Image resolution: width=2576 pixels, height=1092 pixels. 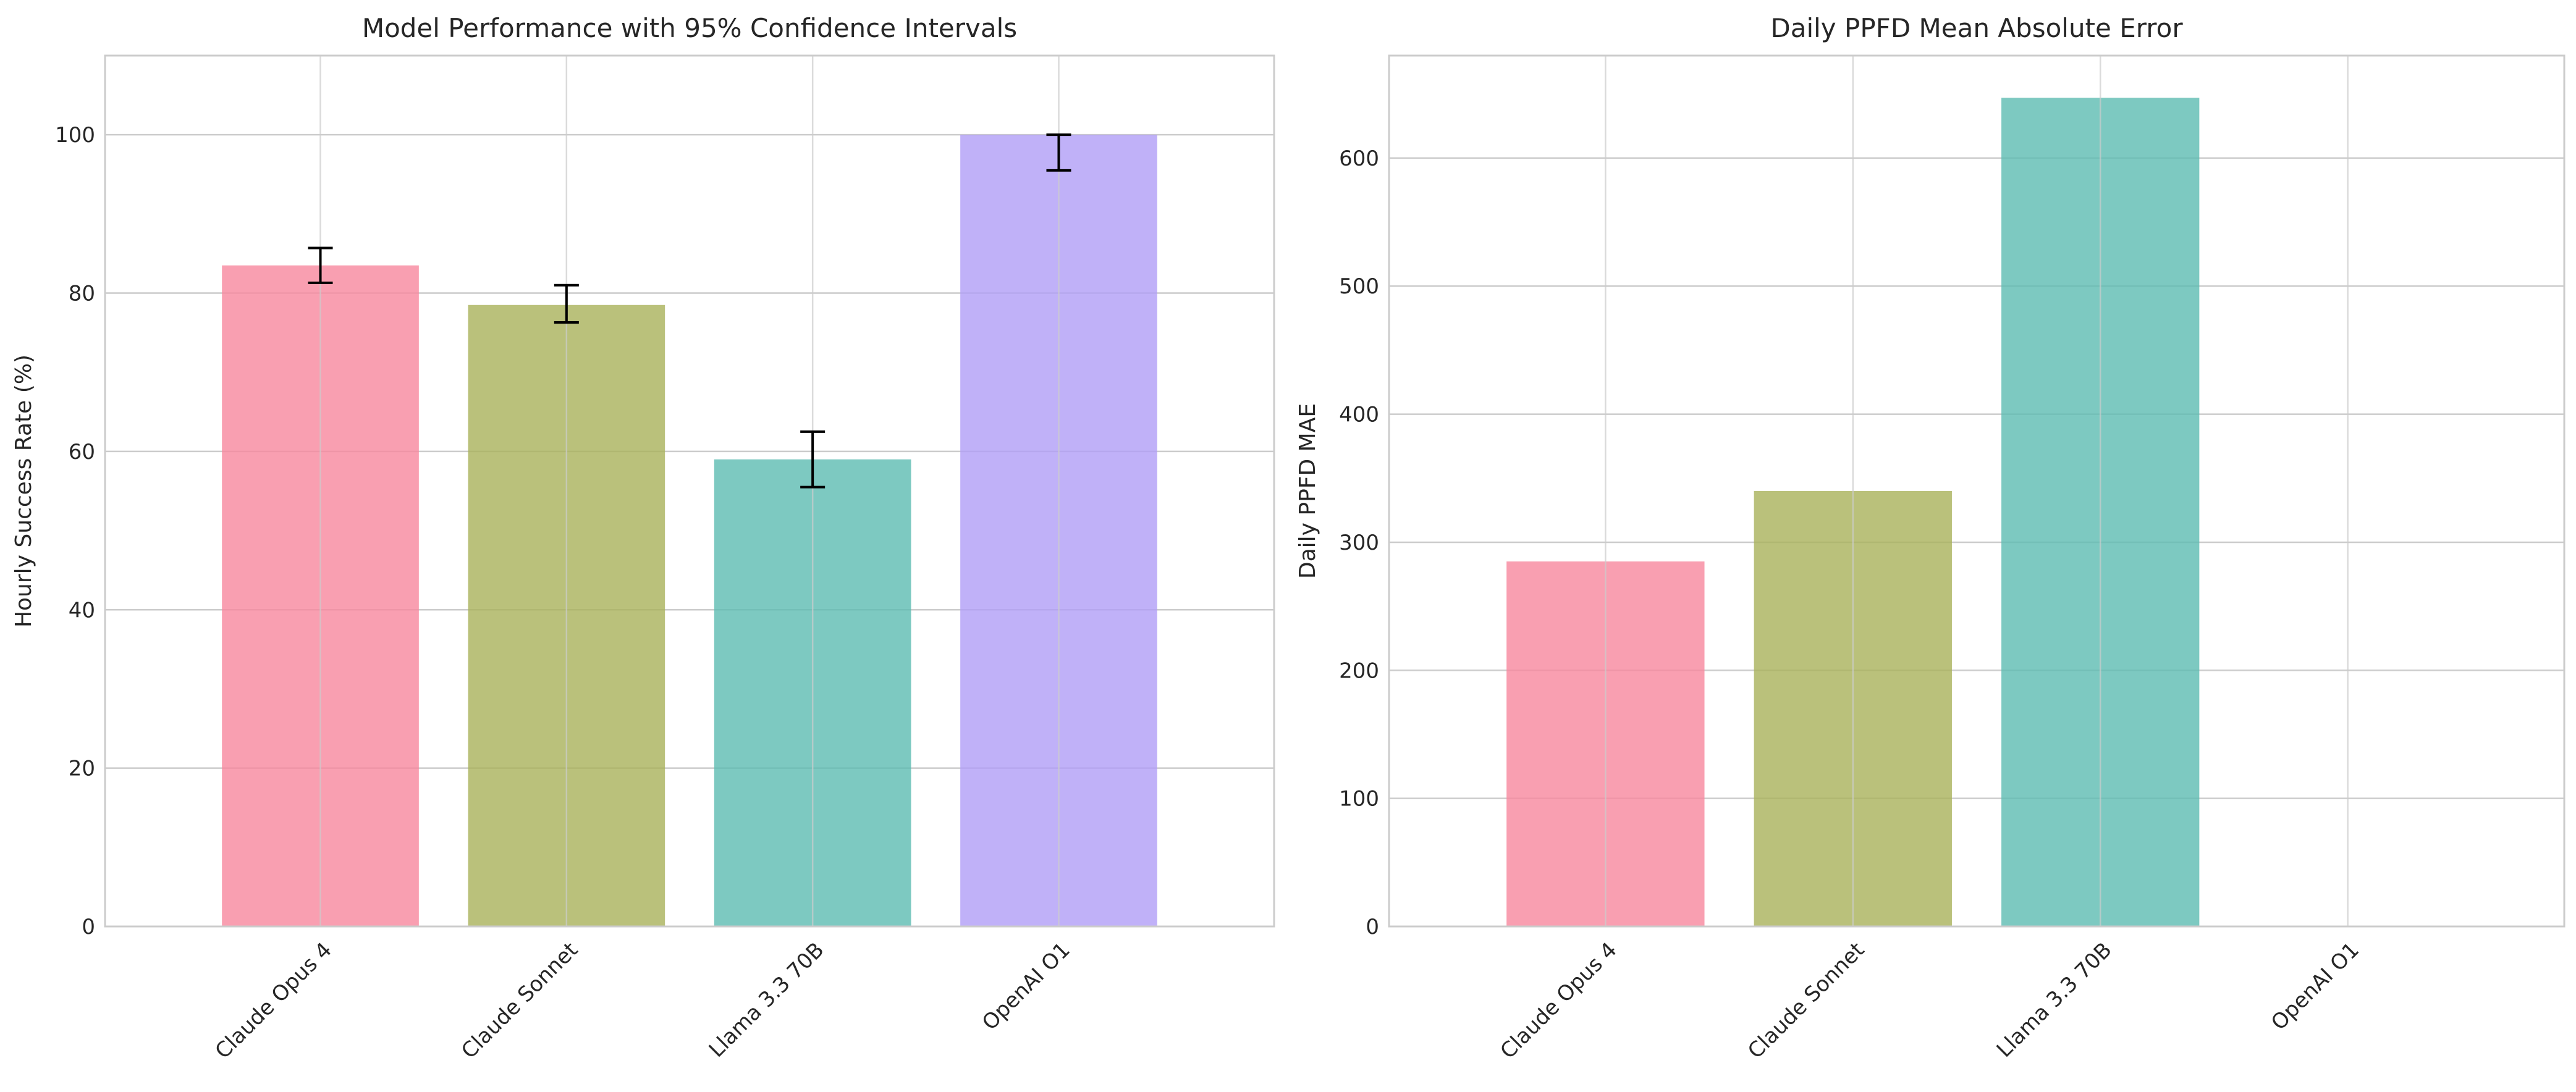 I want to click on y-tick-label: 80, so click(x=82, y=294).